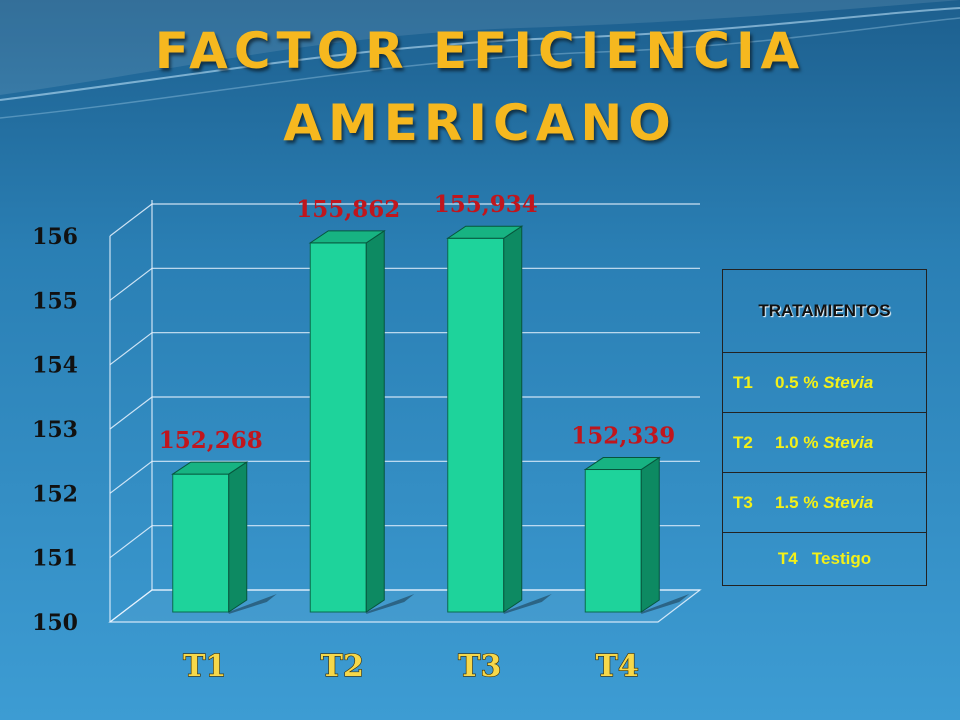  Describe the element at coordinates (797, 502) in the screenshot. I see `legend-percent: 1.5 %` at that location.